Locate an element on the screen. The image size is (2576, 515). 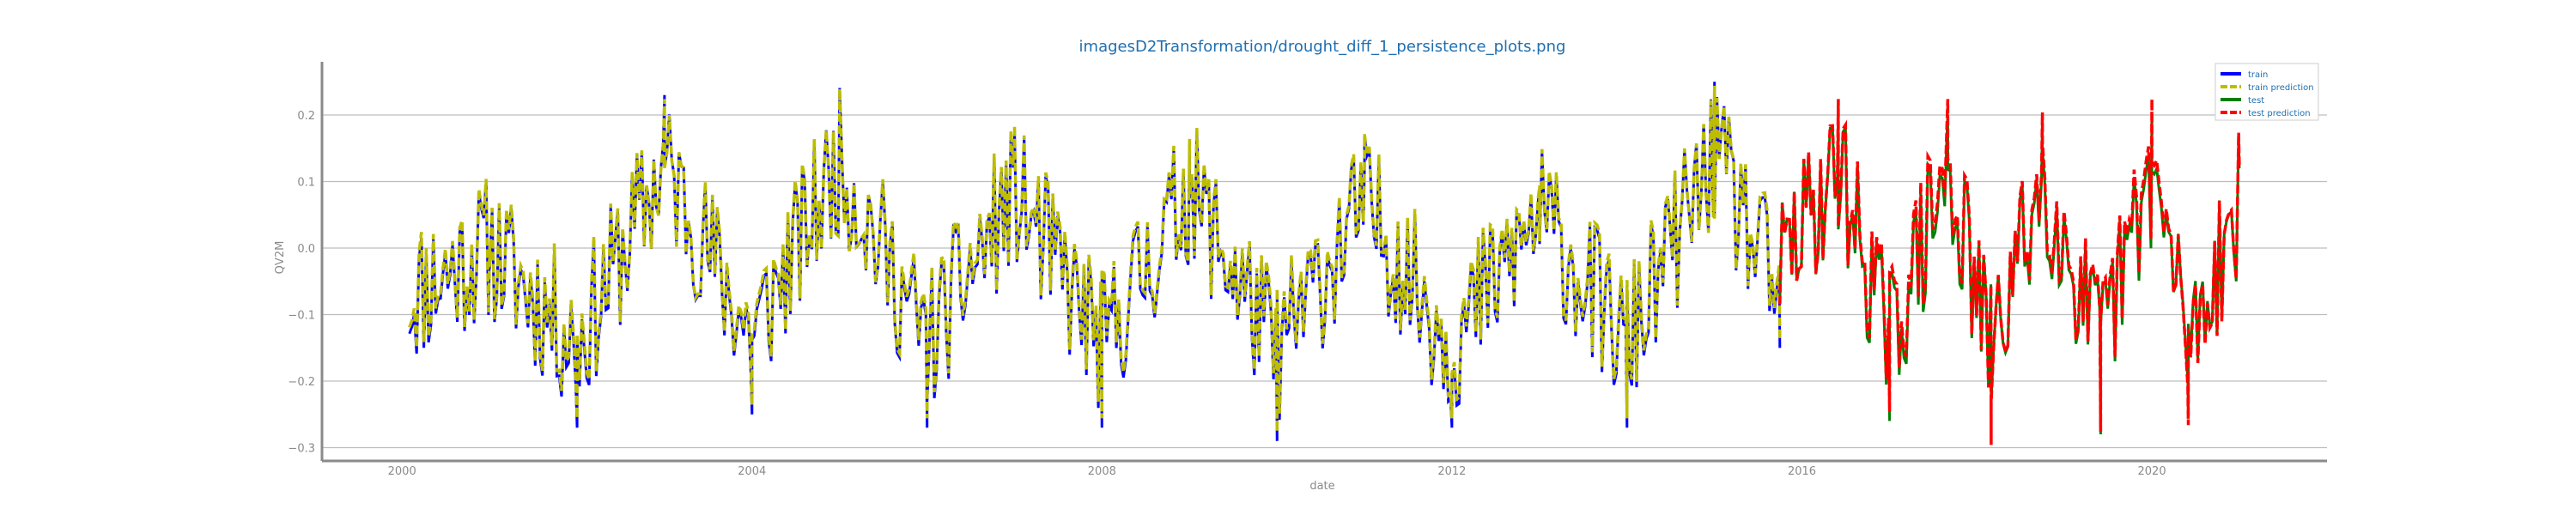
legend-label: train is located at coordinates (2258, 75).